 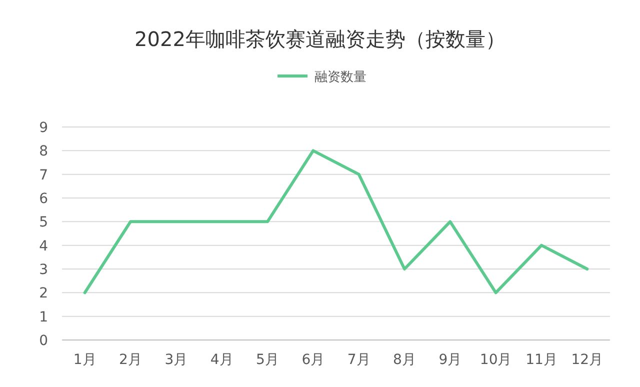 I want to click on y-tick-label: 1, so click(x=43, y=317).